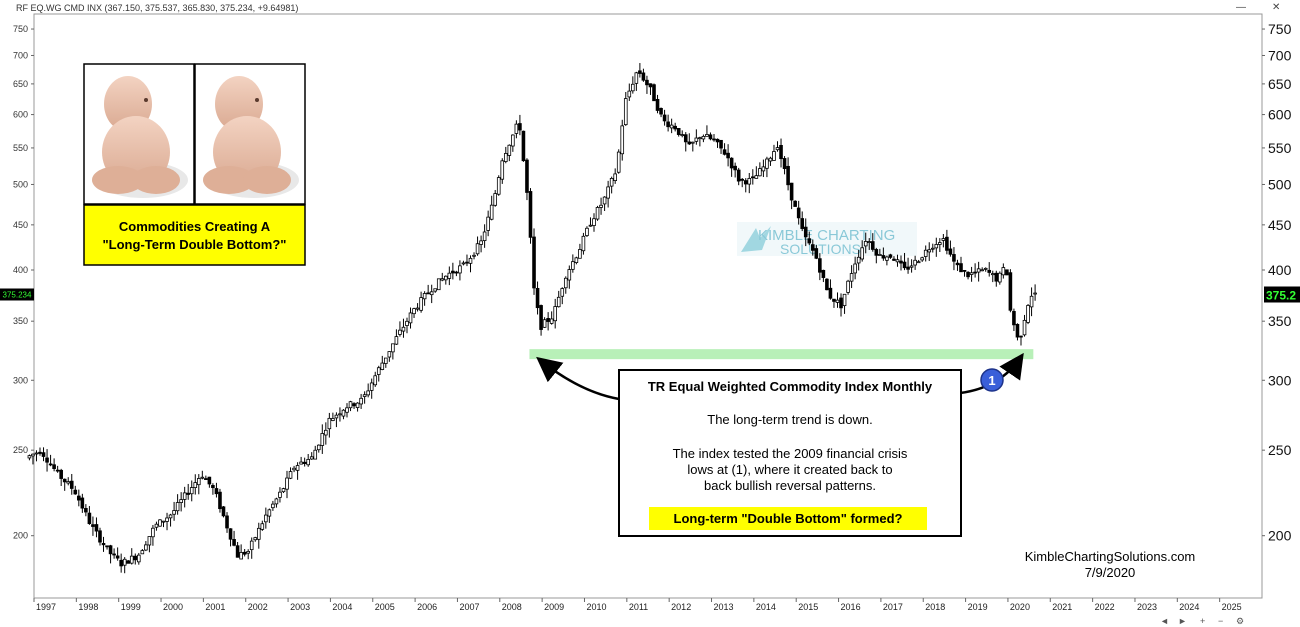 This screenshot has height=627, width=1300. What do you see at coordinates (851, 607) in the screenshot?
I see `x-tick-label: 2016` at bounding box center [851, 607].